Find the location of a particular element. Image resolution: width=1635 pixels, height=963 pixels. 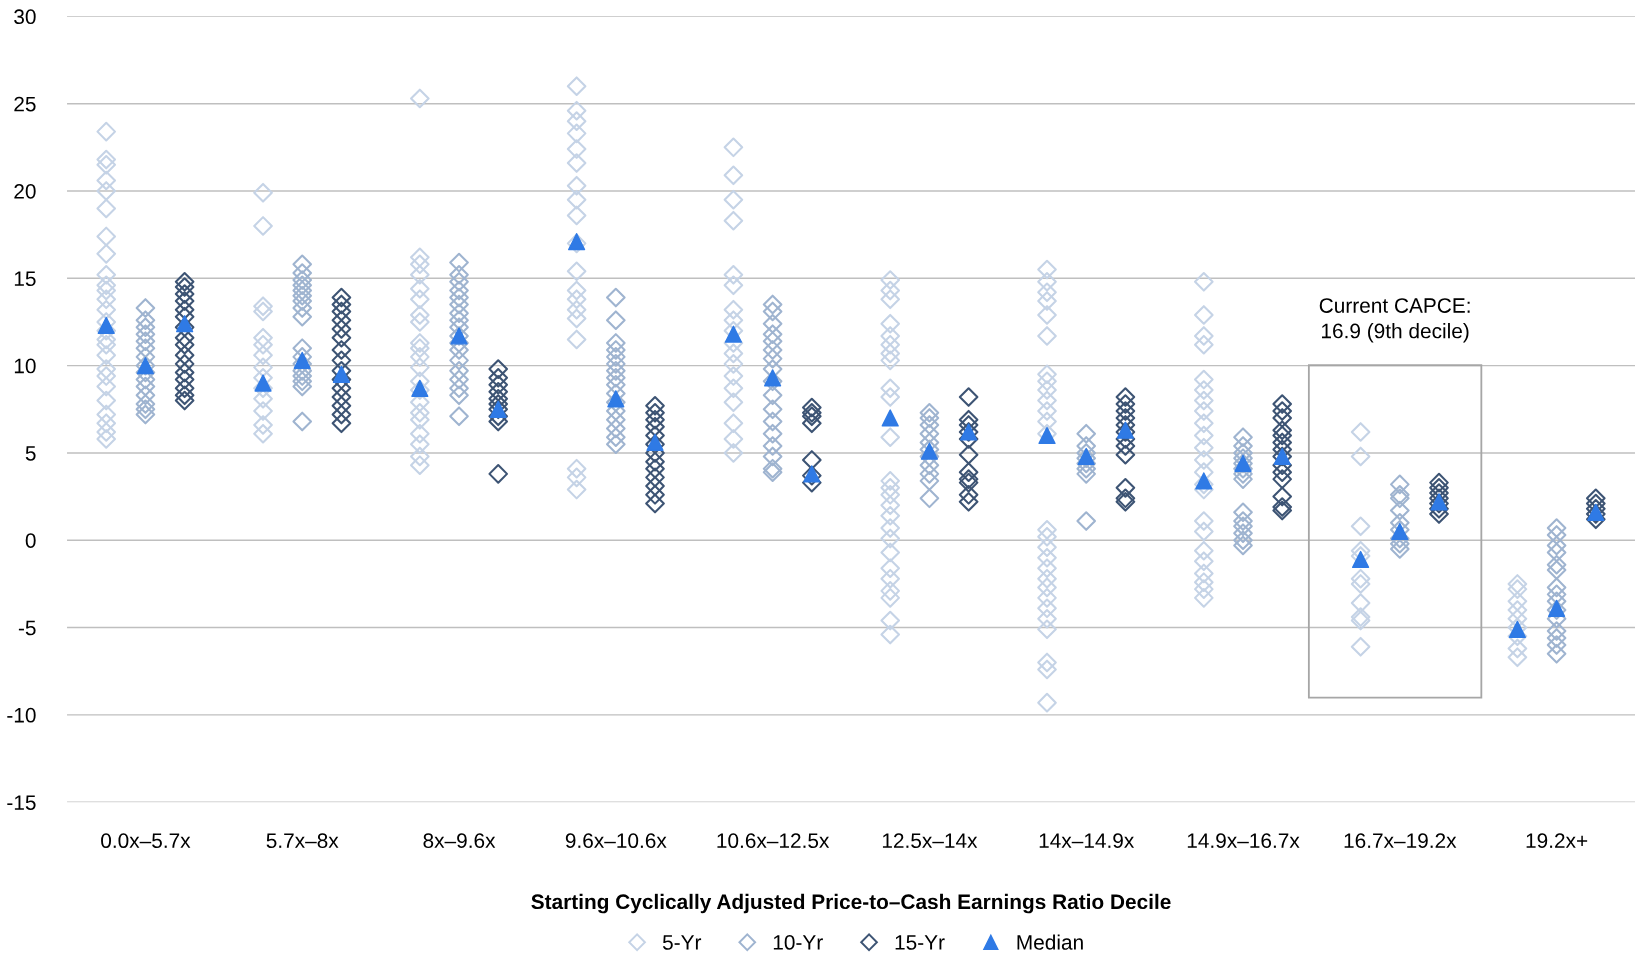

y-tick-label: -5 is located at coordinates (27, 628).